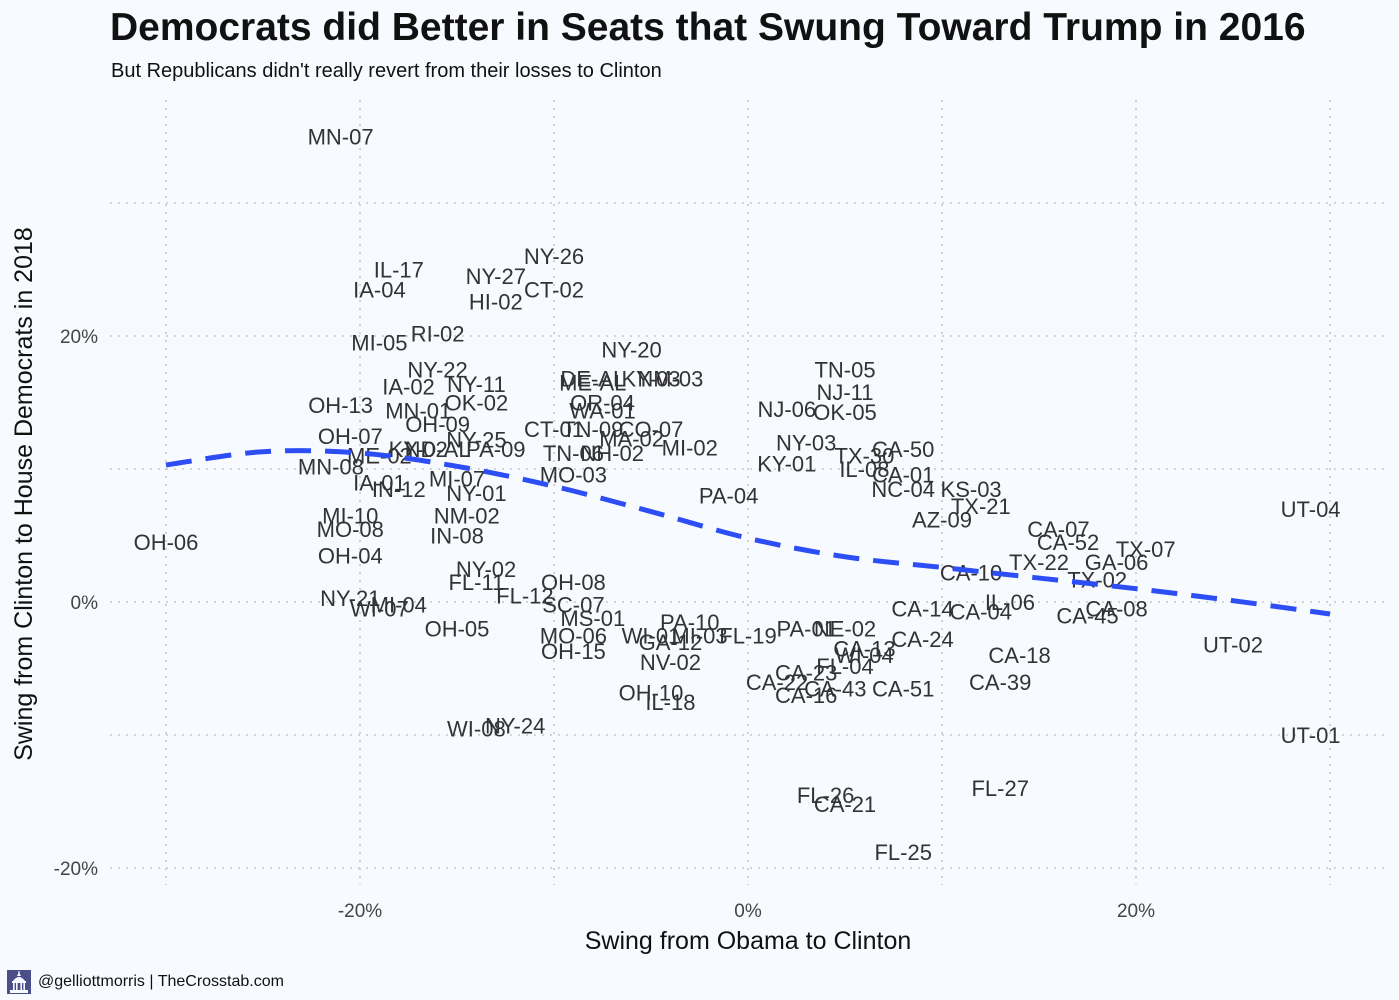  Describe the element at coordinates (515, 726) in the screenshot. I see `district-label: NY-24` at that location.